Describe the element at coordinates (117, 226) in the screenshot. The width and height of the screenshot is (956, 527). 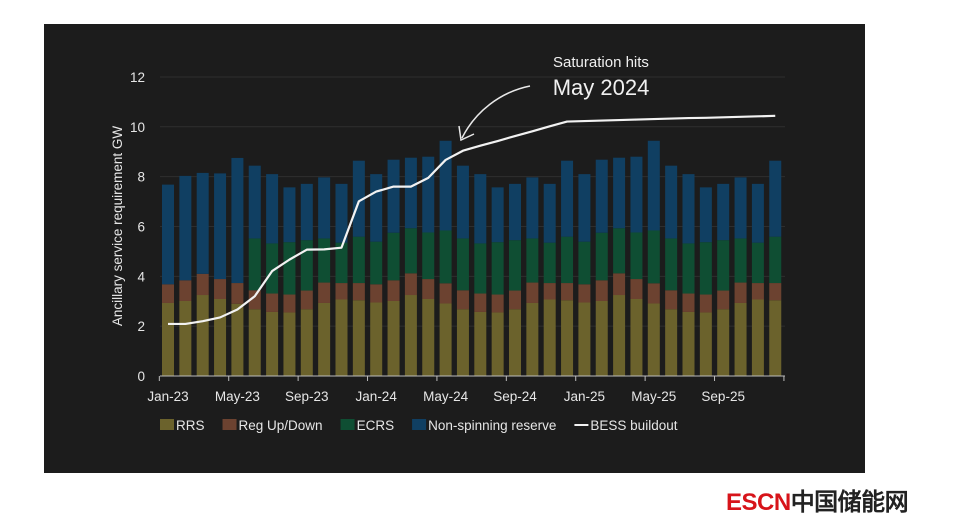
I see `y-axis-label: Ancillary service requirement GW` at that location.